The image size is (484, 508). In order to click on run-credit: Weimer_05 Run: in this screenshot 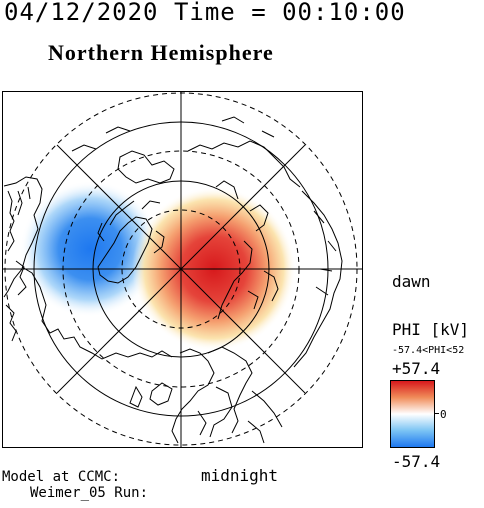, I will do `click(89, 493)`.